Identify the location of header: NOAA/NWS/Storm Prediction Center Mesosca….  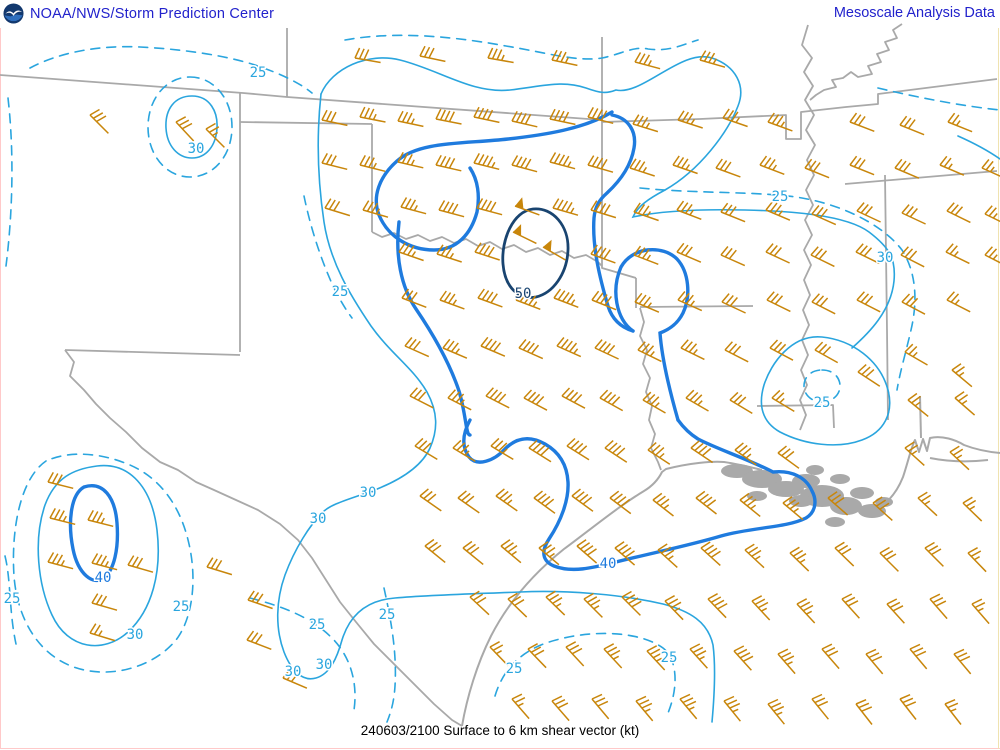
(500, 13).